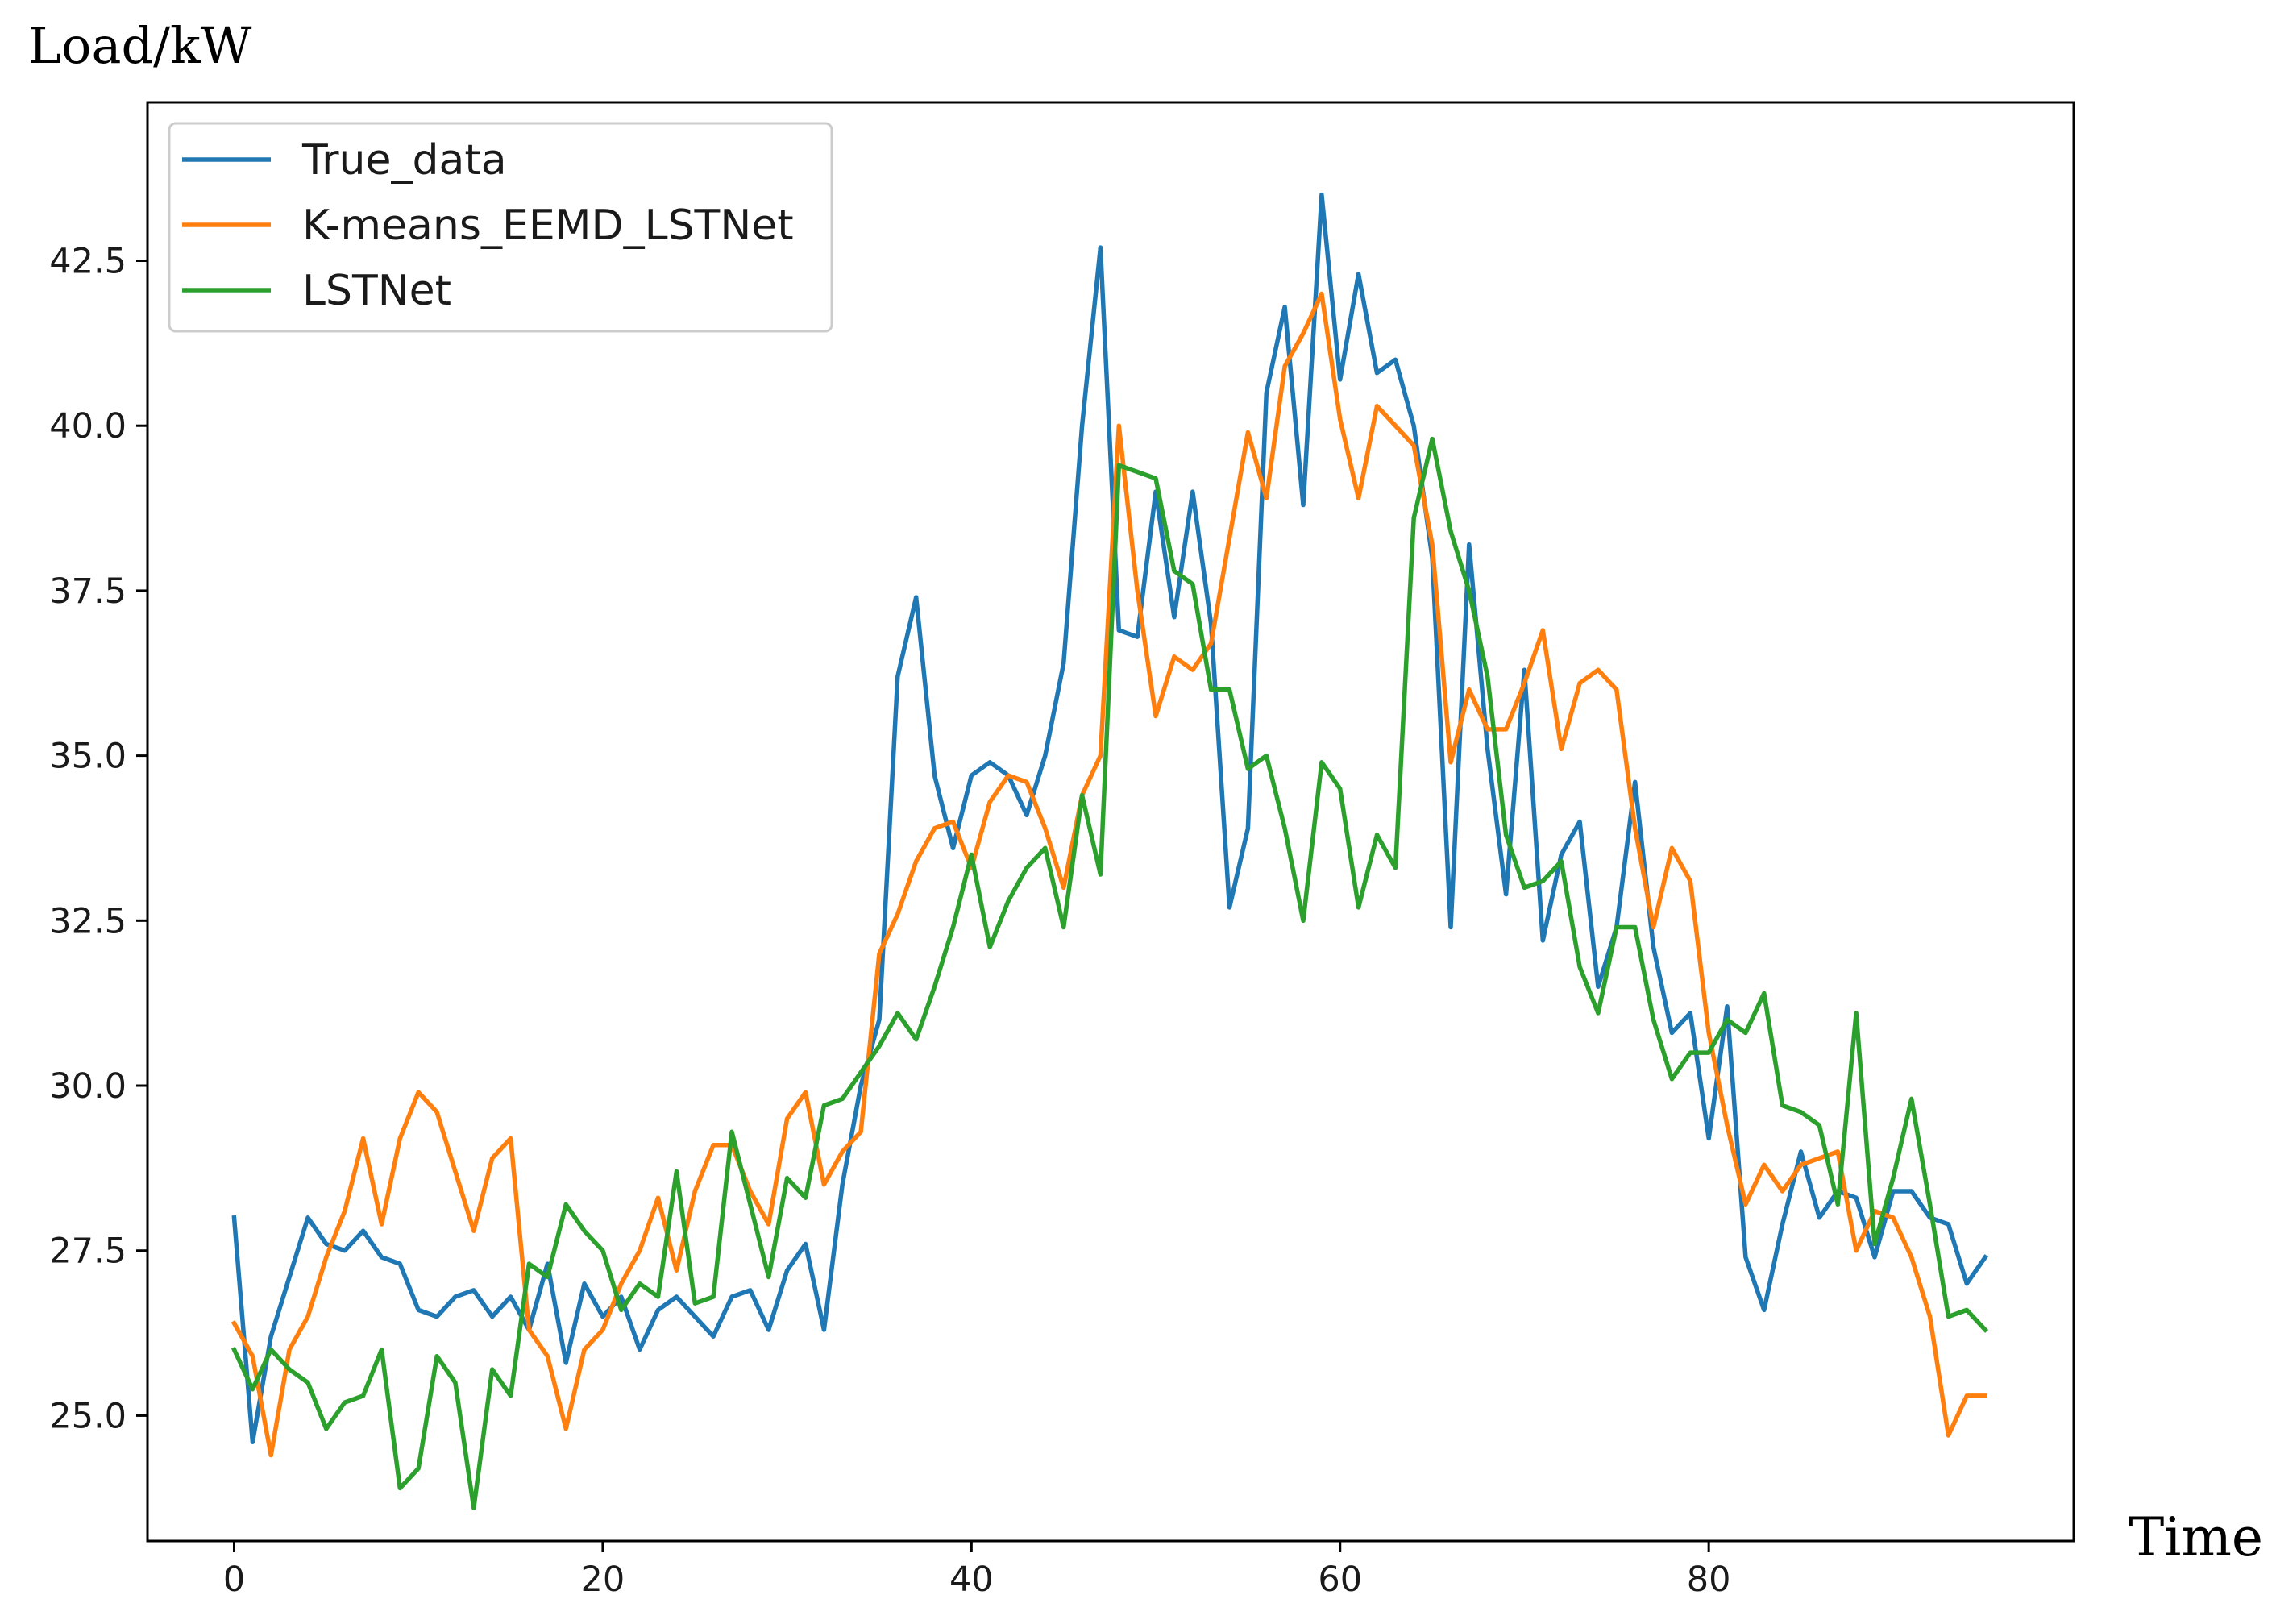 The image size is (2276, 1624). I want to click on y-tick-label: 30.0, so click(88, 1086).